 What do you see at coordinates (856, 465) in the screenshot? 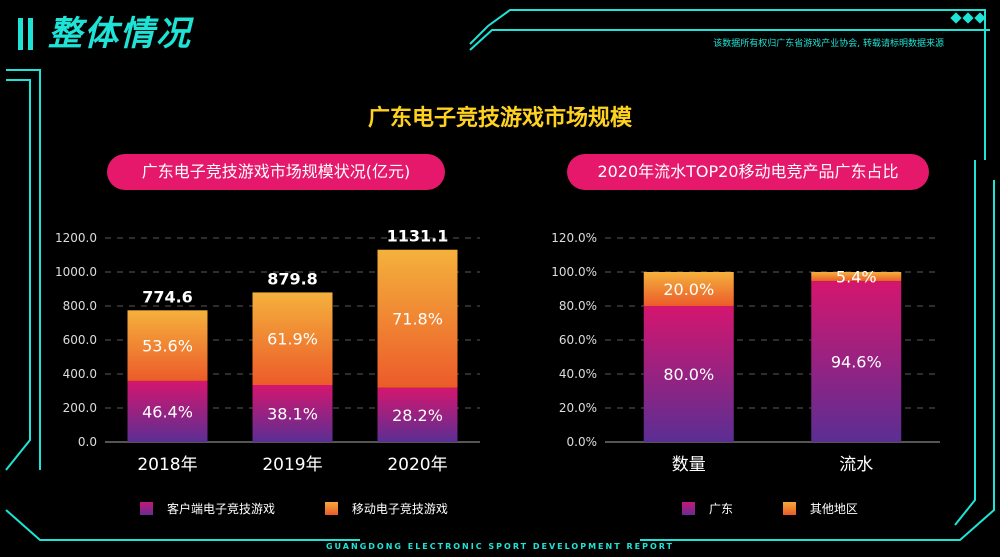
I see `x-category-label: 流水` at bounding box center [856, 465].